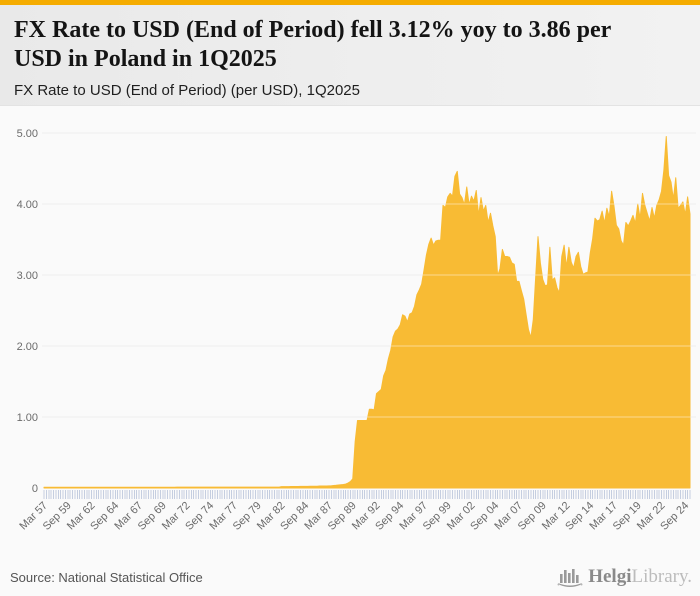 The width and height of the screenshot is (700, 596). I want to click on source-label: Source: National Statistical Office, so click(106, 577).